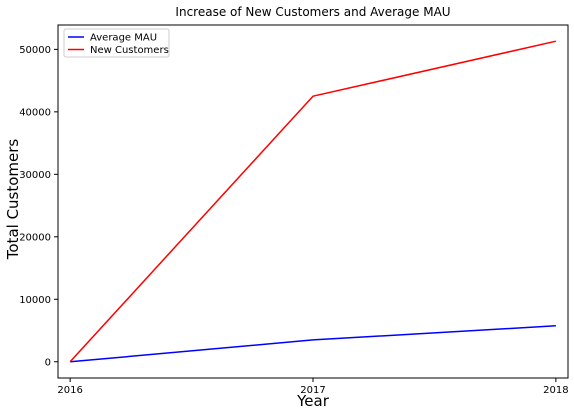 Image resolution: width=574 pixels, height=414 pixels. What do you see at coordinates (48, 362) in the screenshot?
I see `y-tick-label: 0` at bounding box center [48, 362].